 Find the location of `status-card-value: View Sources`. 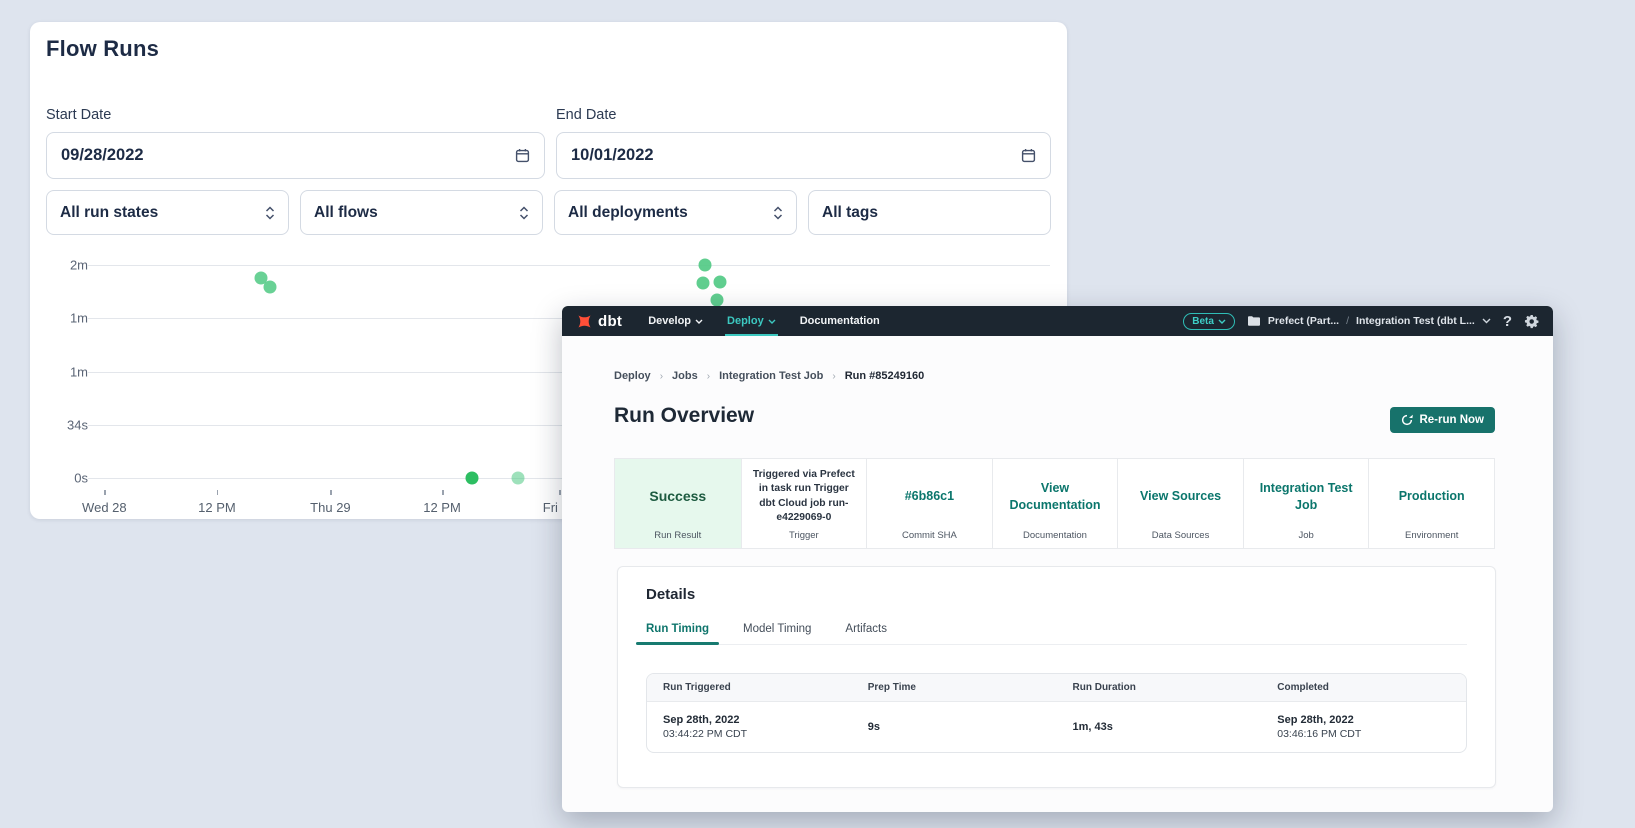

status-card-value: View Sources is located at coordinates (1181, 496).